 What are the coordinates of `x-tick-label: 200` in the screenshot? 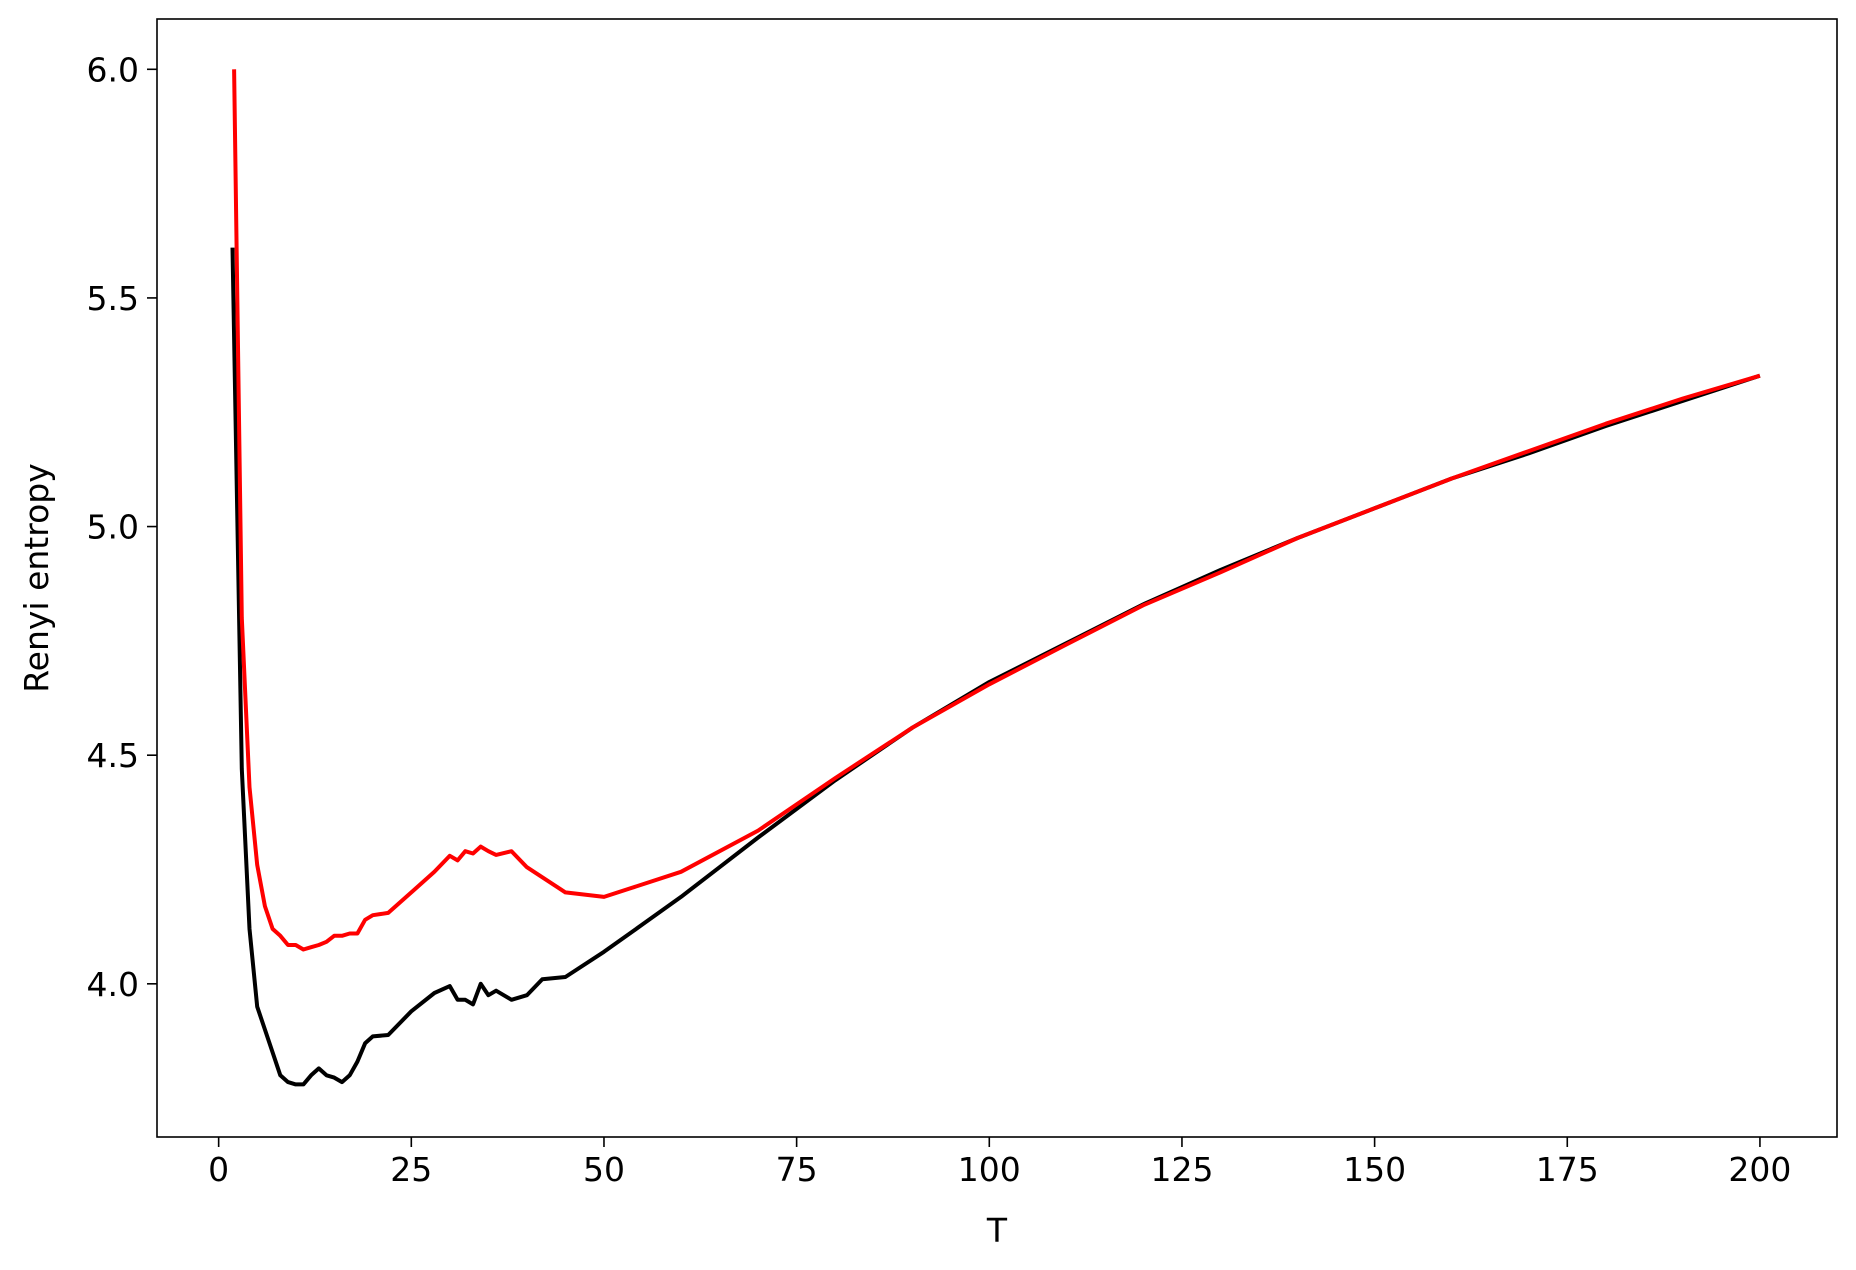 It's located at (1759, 1169).